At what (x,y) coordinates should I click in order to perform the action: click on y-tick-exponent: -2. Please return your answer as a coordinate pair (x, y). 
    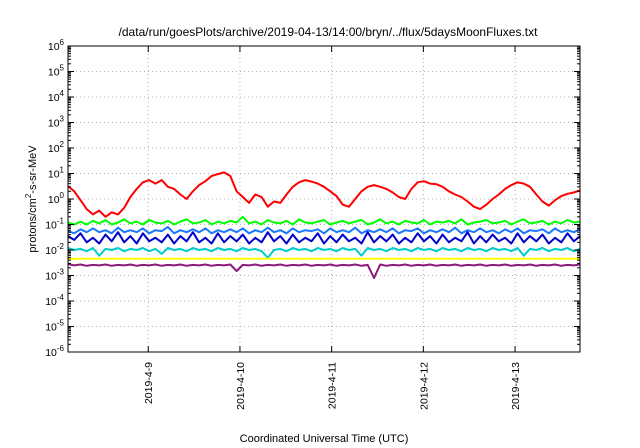
    Looking at the image, I should click on (61, 246).